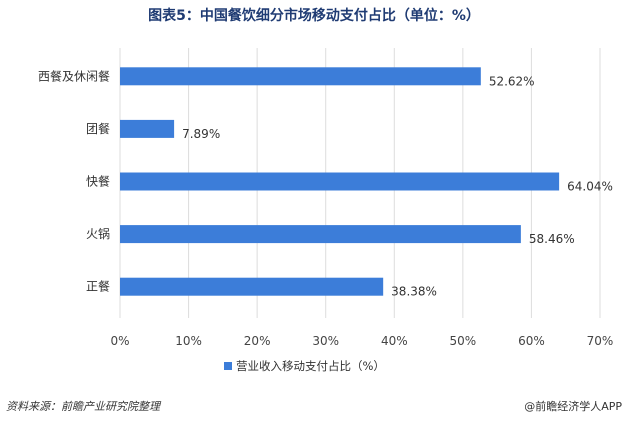 The width and height of the screenshot is (628, 422). What do you see at coordinates (201, 134) in the screenshot?
I see `data-label: 7.89%` at bounding box center [201, 134].